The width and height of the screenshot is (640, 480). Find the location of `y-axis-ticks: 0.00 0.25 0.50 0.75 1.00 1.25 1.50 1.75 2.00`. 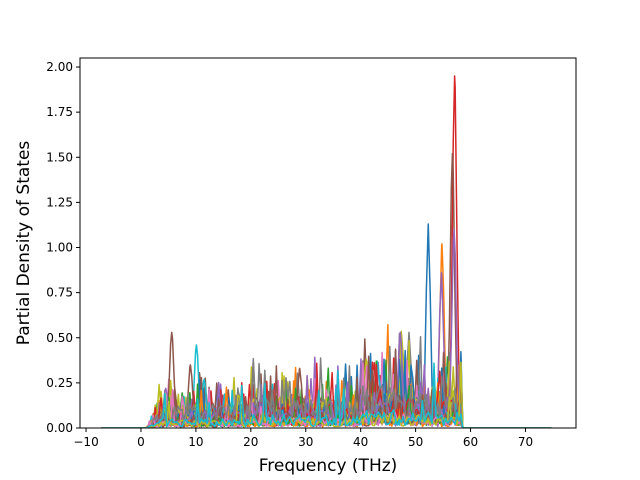

y-axis-ticks: 0.00 0.25 0.50 0.75 1.00 1.25 1.50 1.75 2.00 is located at coordinates (63, 247).